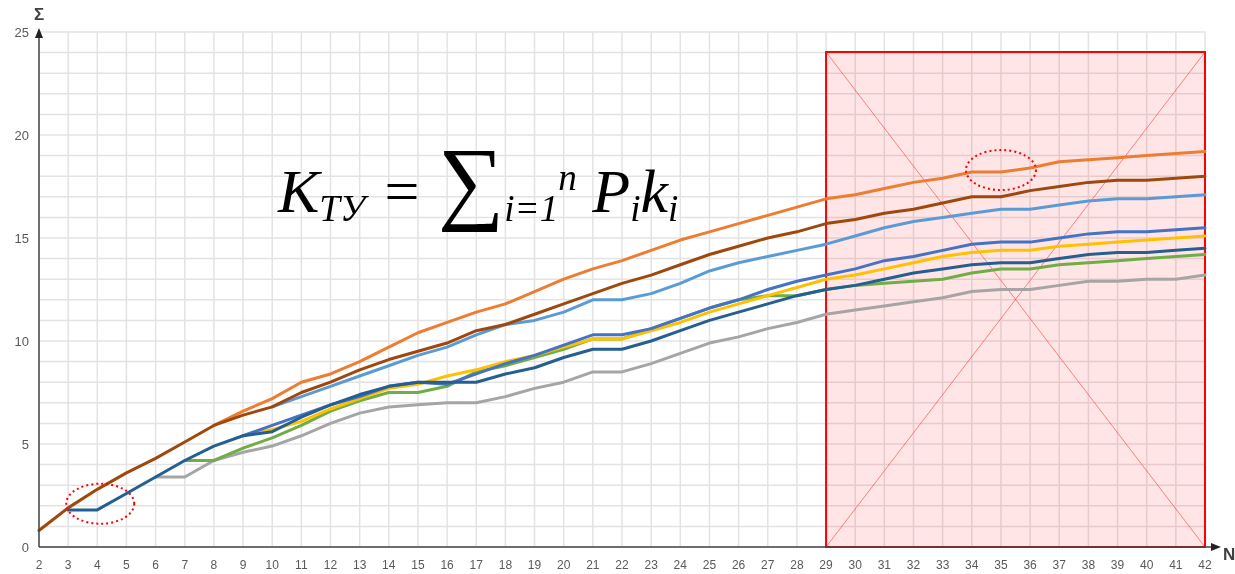  Describe the element at coordinates (1001, 565) in the screenshot. I see `x-tick-label: 35` at that location.